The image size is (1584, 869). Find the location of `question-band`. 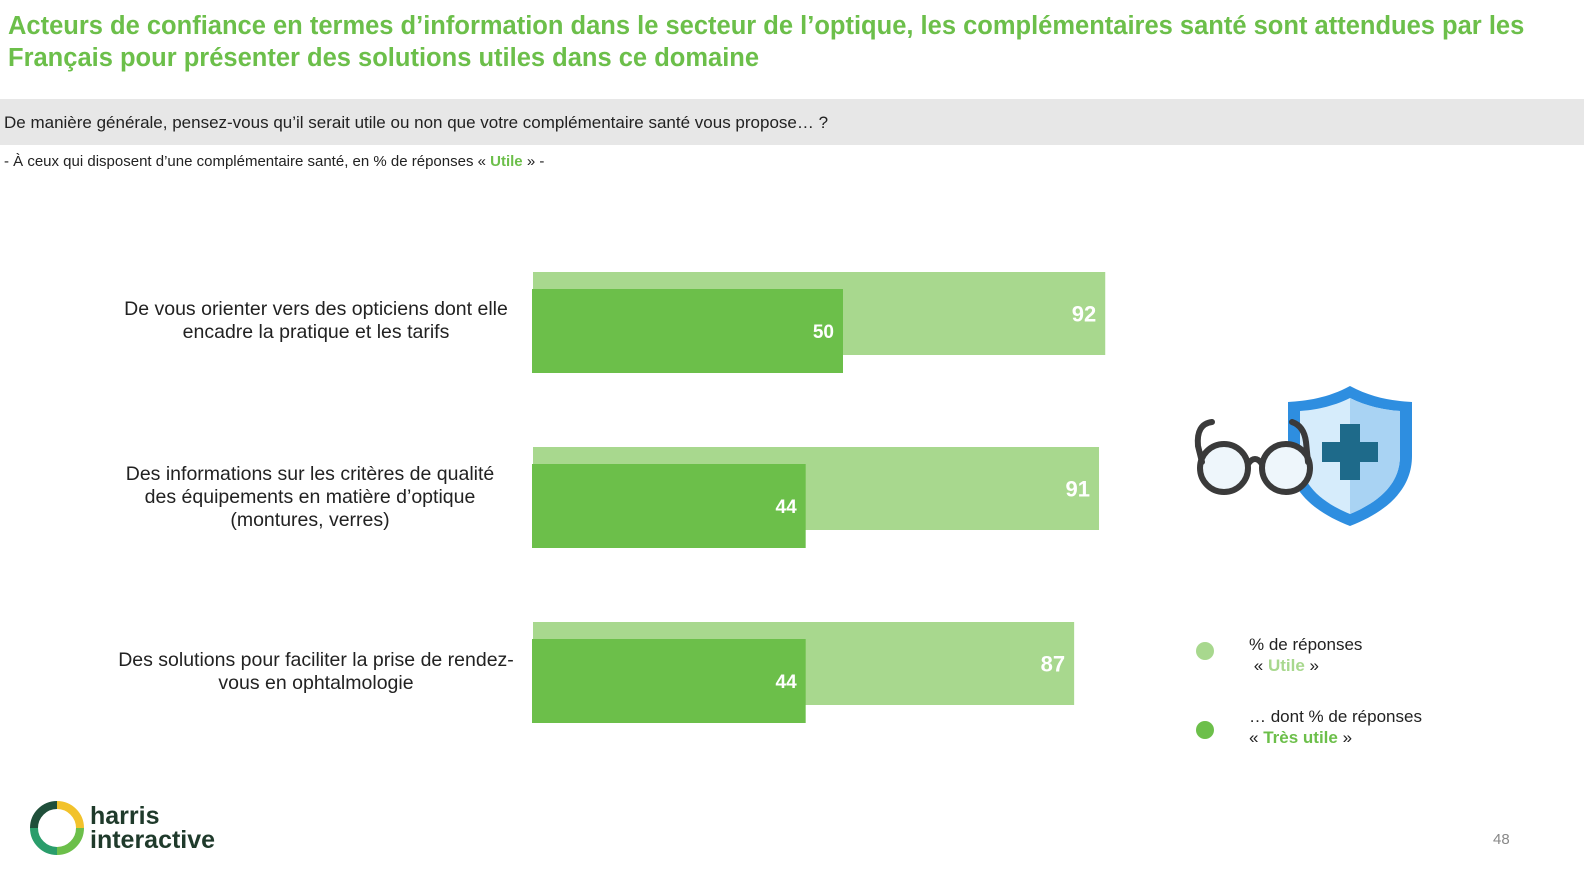

question-band is located at coordinates (792, 122).